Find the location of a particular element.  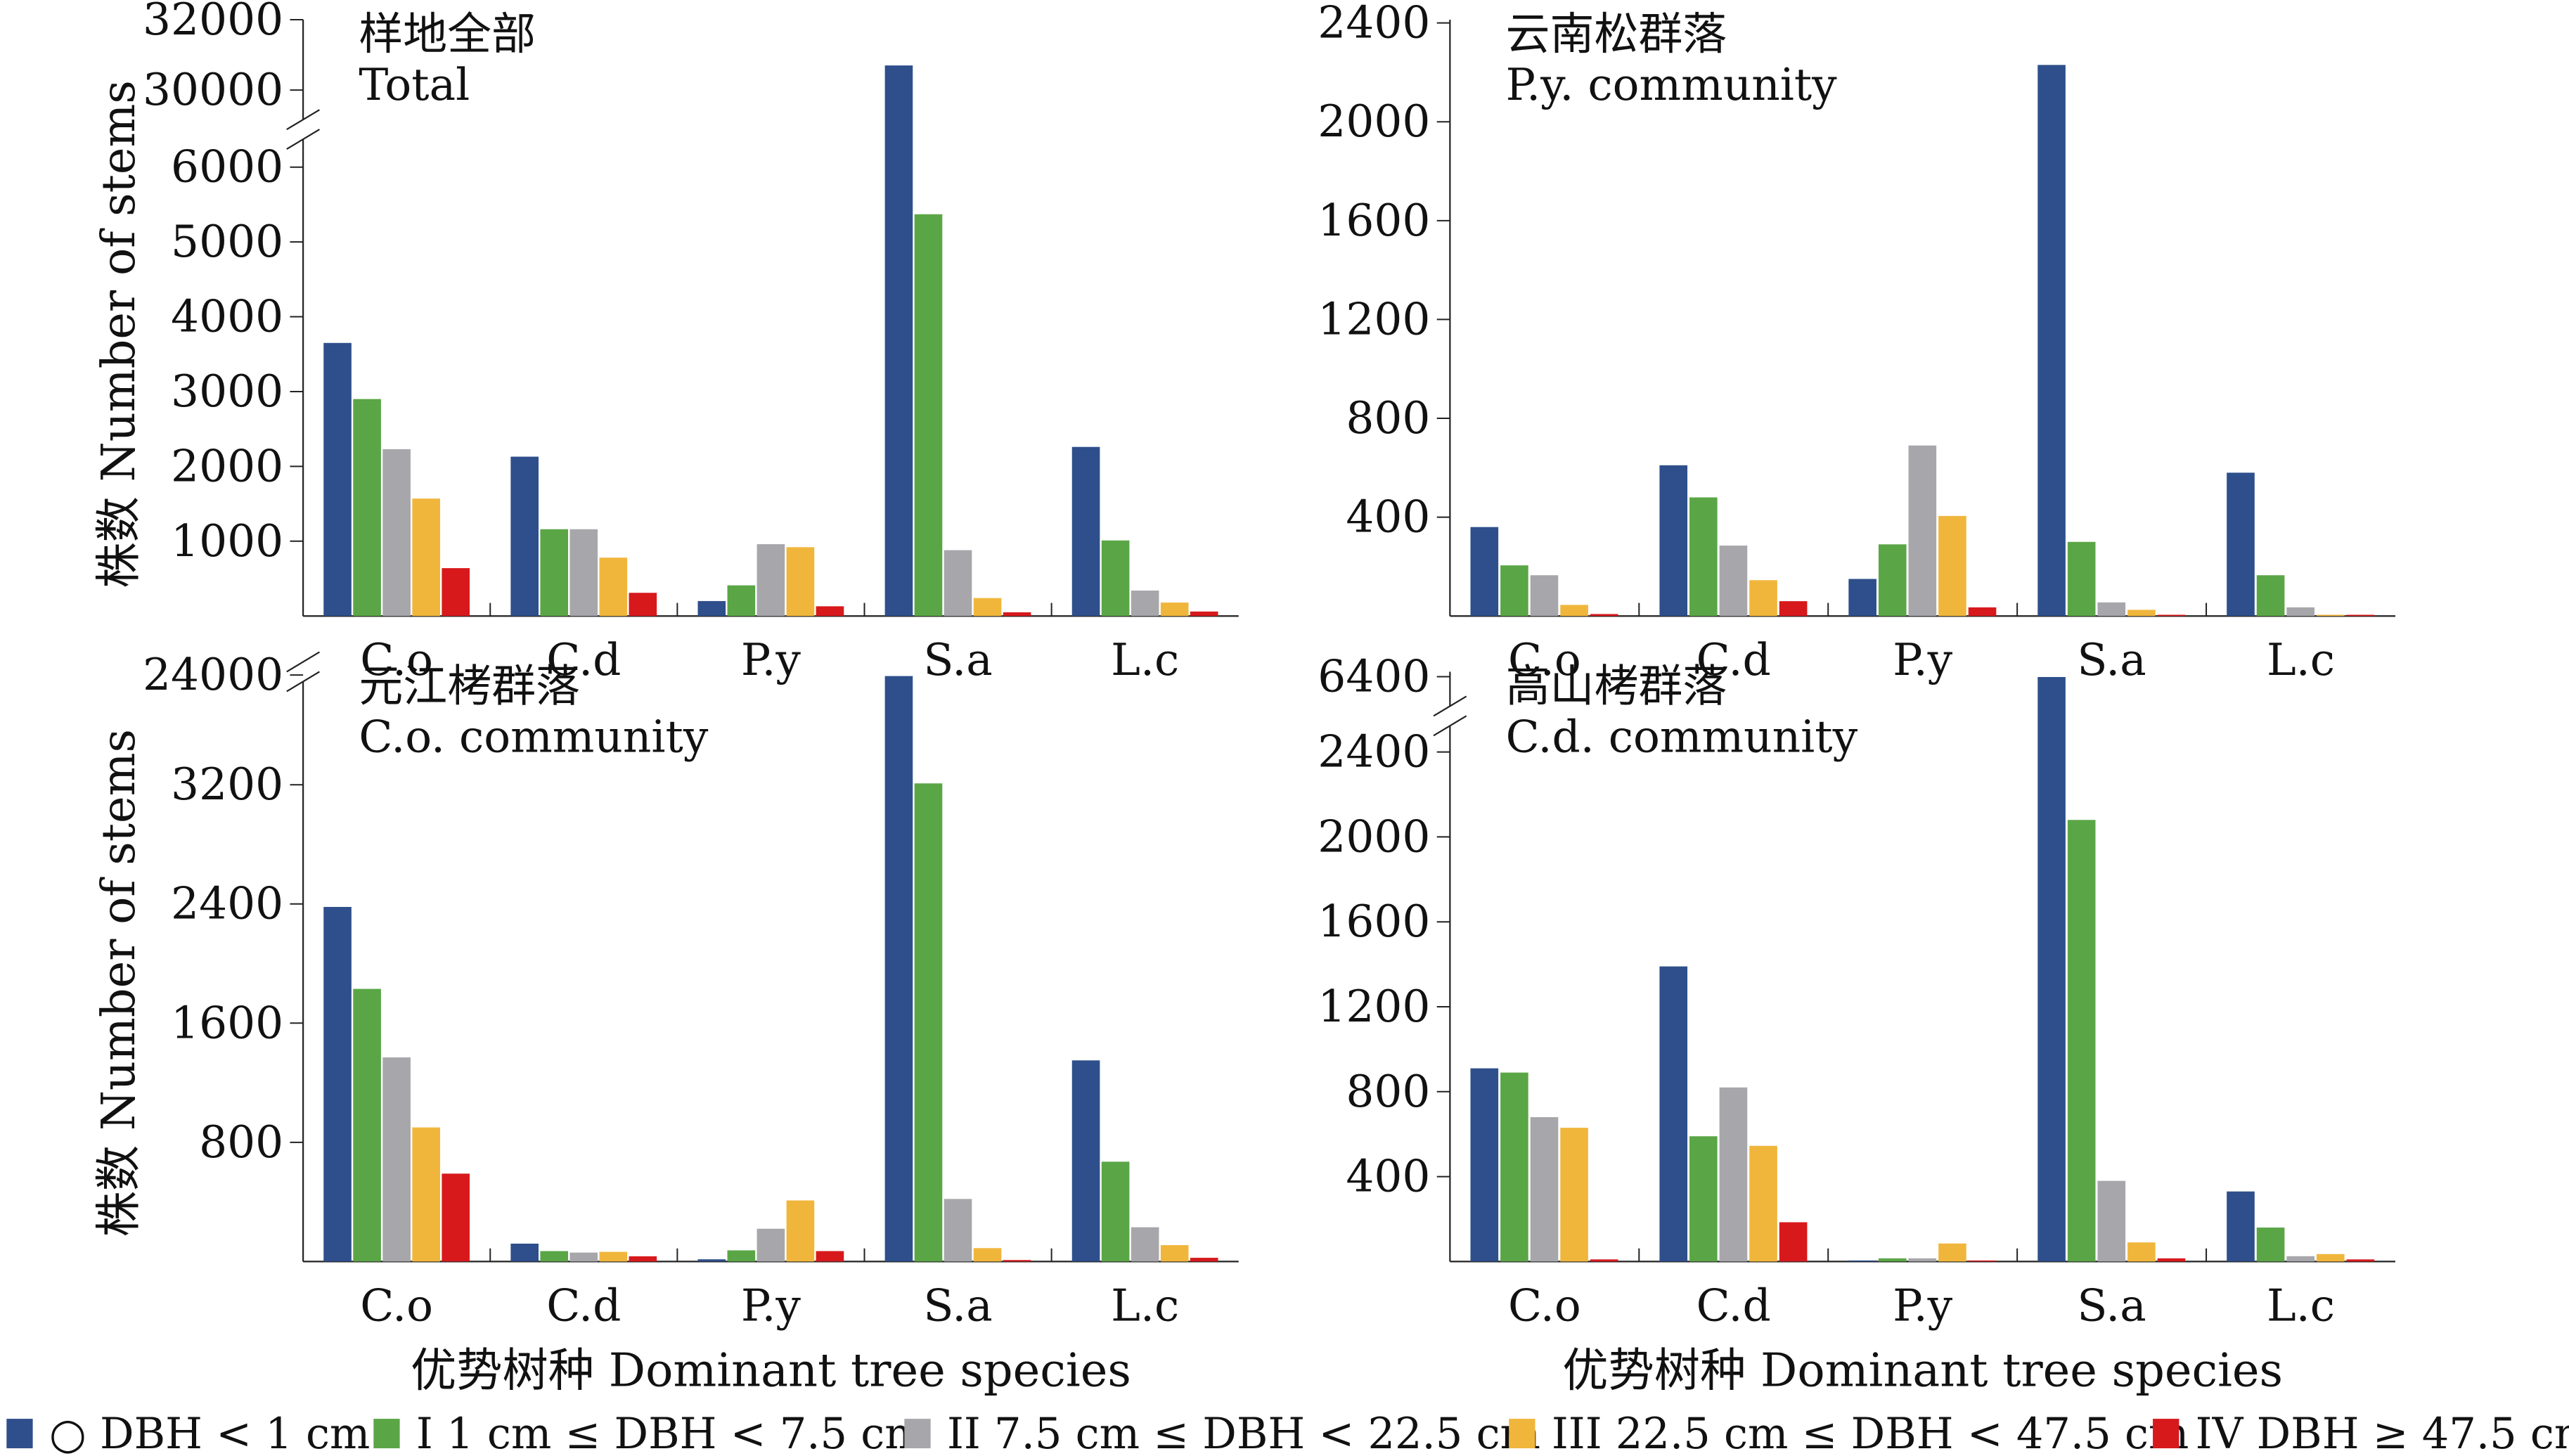

panel-subtitle: Total is located at coordinates (414, 84).